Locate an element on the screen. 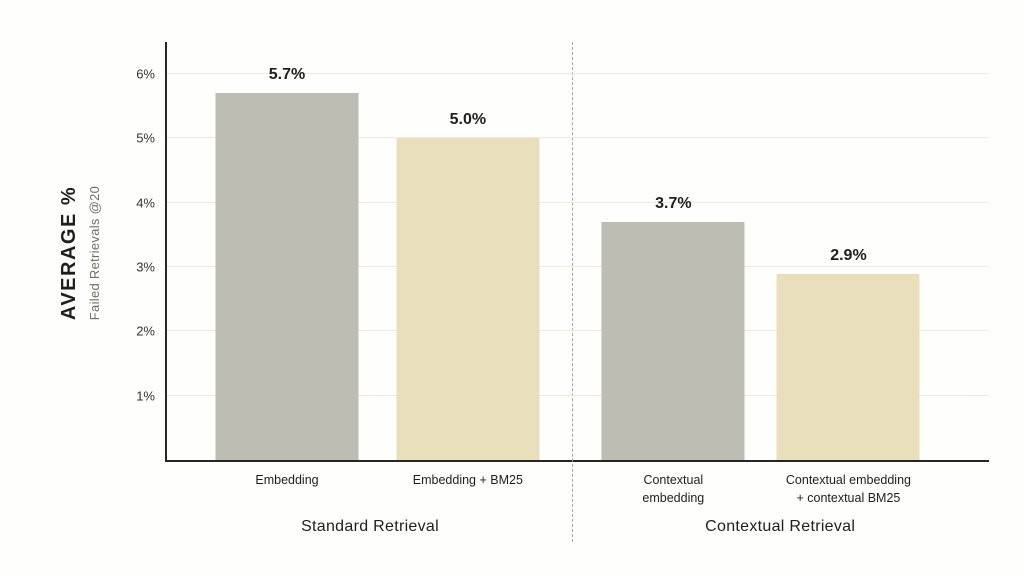 The height and width of the screenshot is (576, 1024). bar-value-label: 3.7% is located at coordinates (673, 204).